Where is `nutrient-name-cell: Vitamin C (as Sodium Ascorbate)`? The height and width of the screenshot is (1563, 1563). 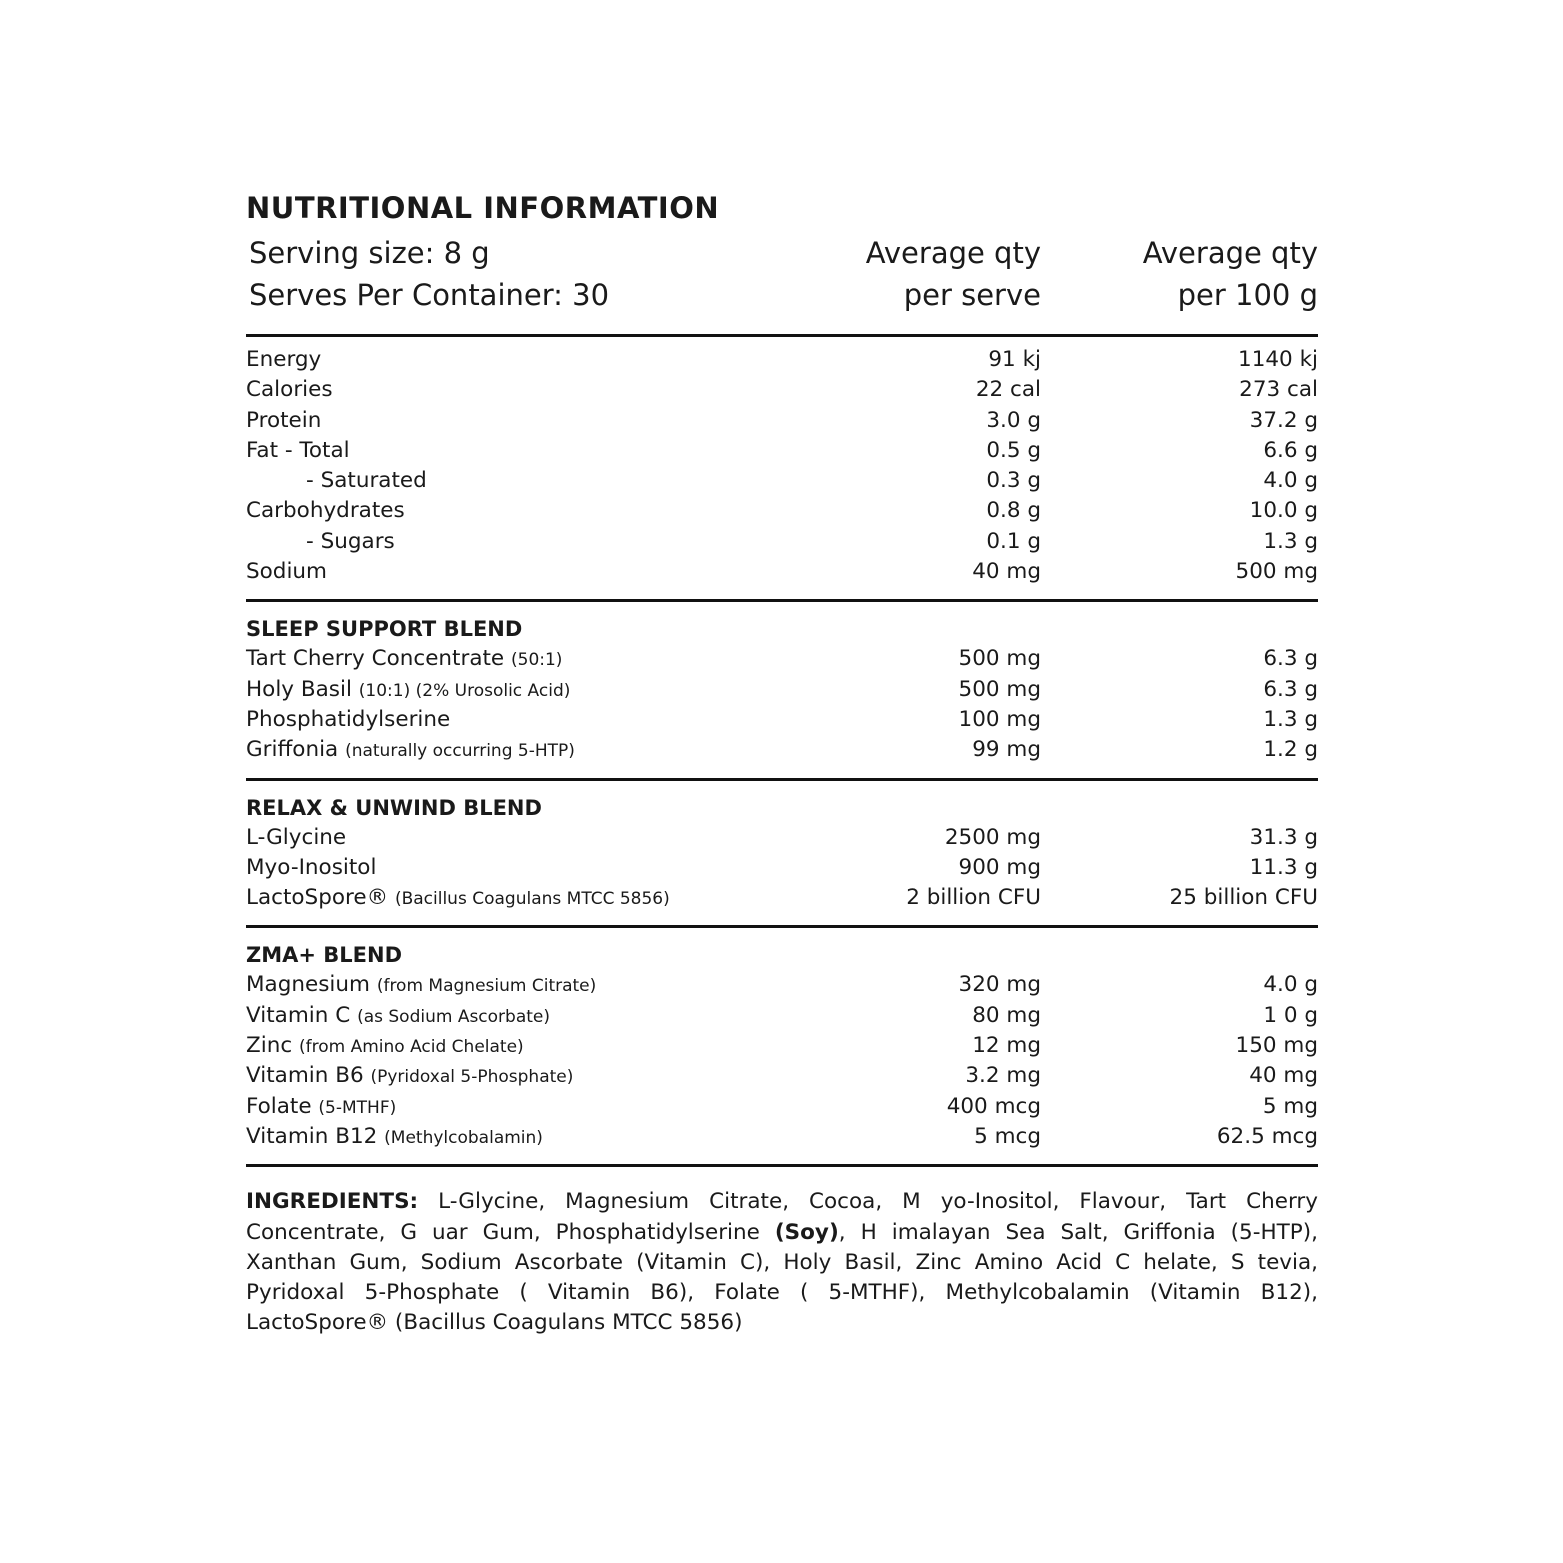 nutrient-name-cell: Vitamin C (as Sodium Ascorbate) is located at coordinates (493, 1016).